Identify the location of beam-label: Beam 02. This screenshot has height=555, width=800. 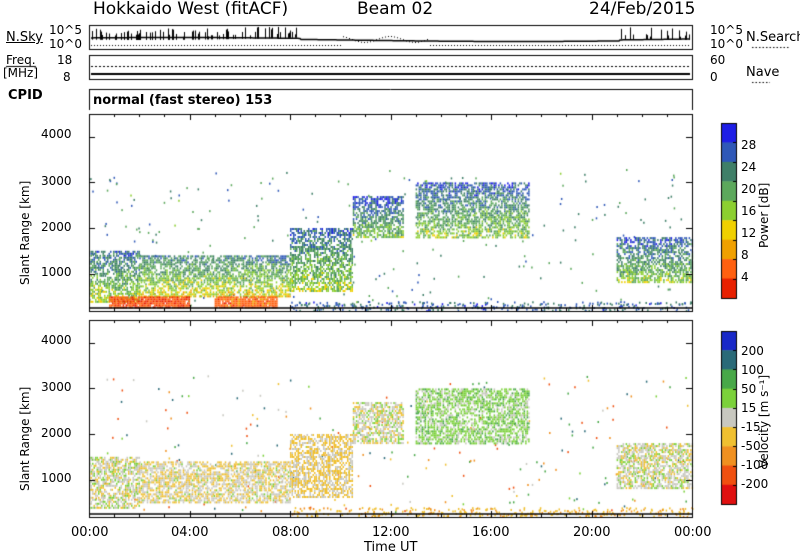
(395, 9).